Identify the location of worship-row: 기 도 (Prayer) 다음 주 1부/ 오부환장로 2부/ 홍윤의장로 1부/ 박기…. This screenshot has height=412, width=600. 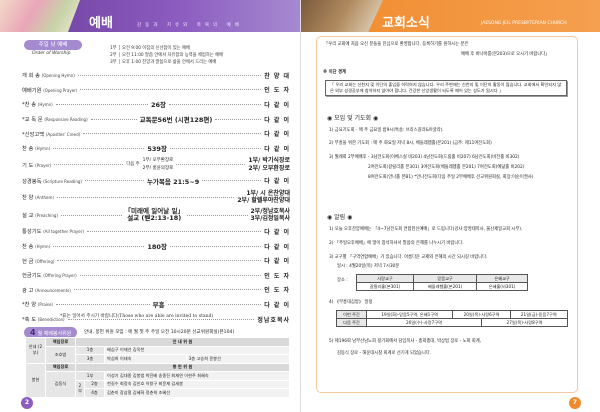
(156, 165).